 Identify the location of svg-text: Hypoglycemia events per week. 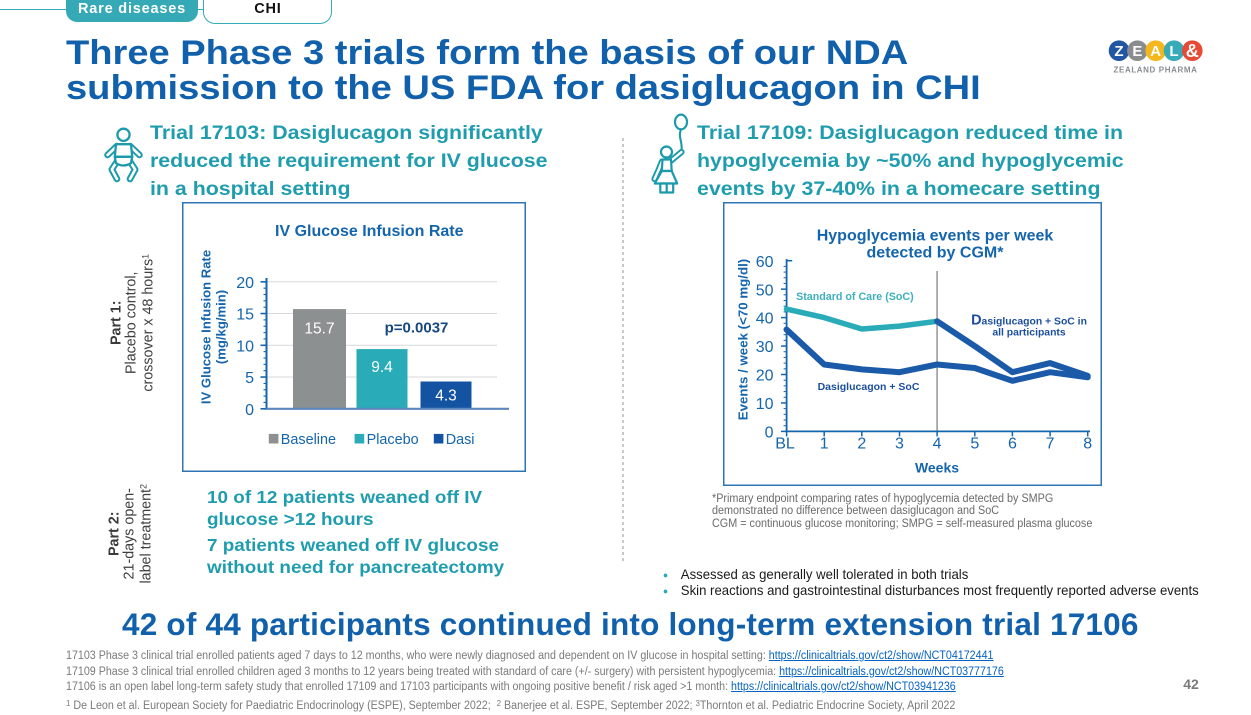
(935, 235).